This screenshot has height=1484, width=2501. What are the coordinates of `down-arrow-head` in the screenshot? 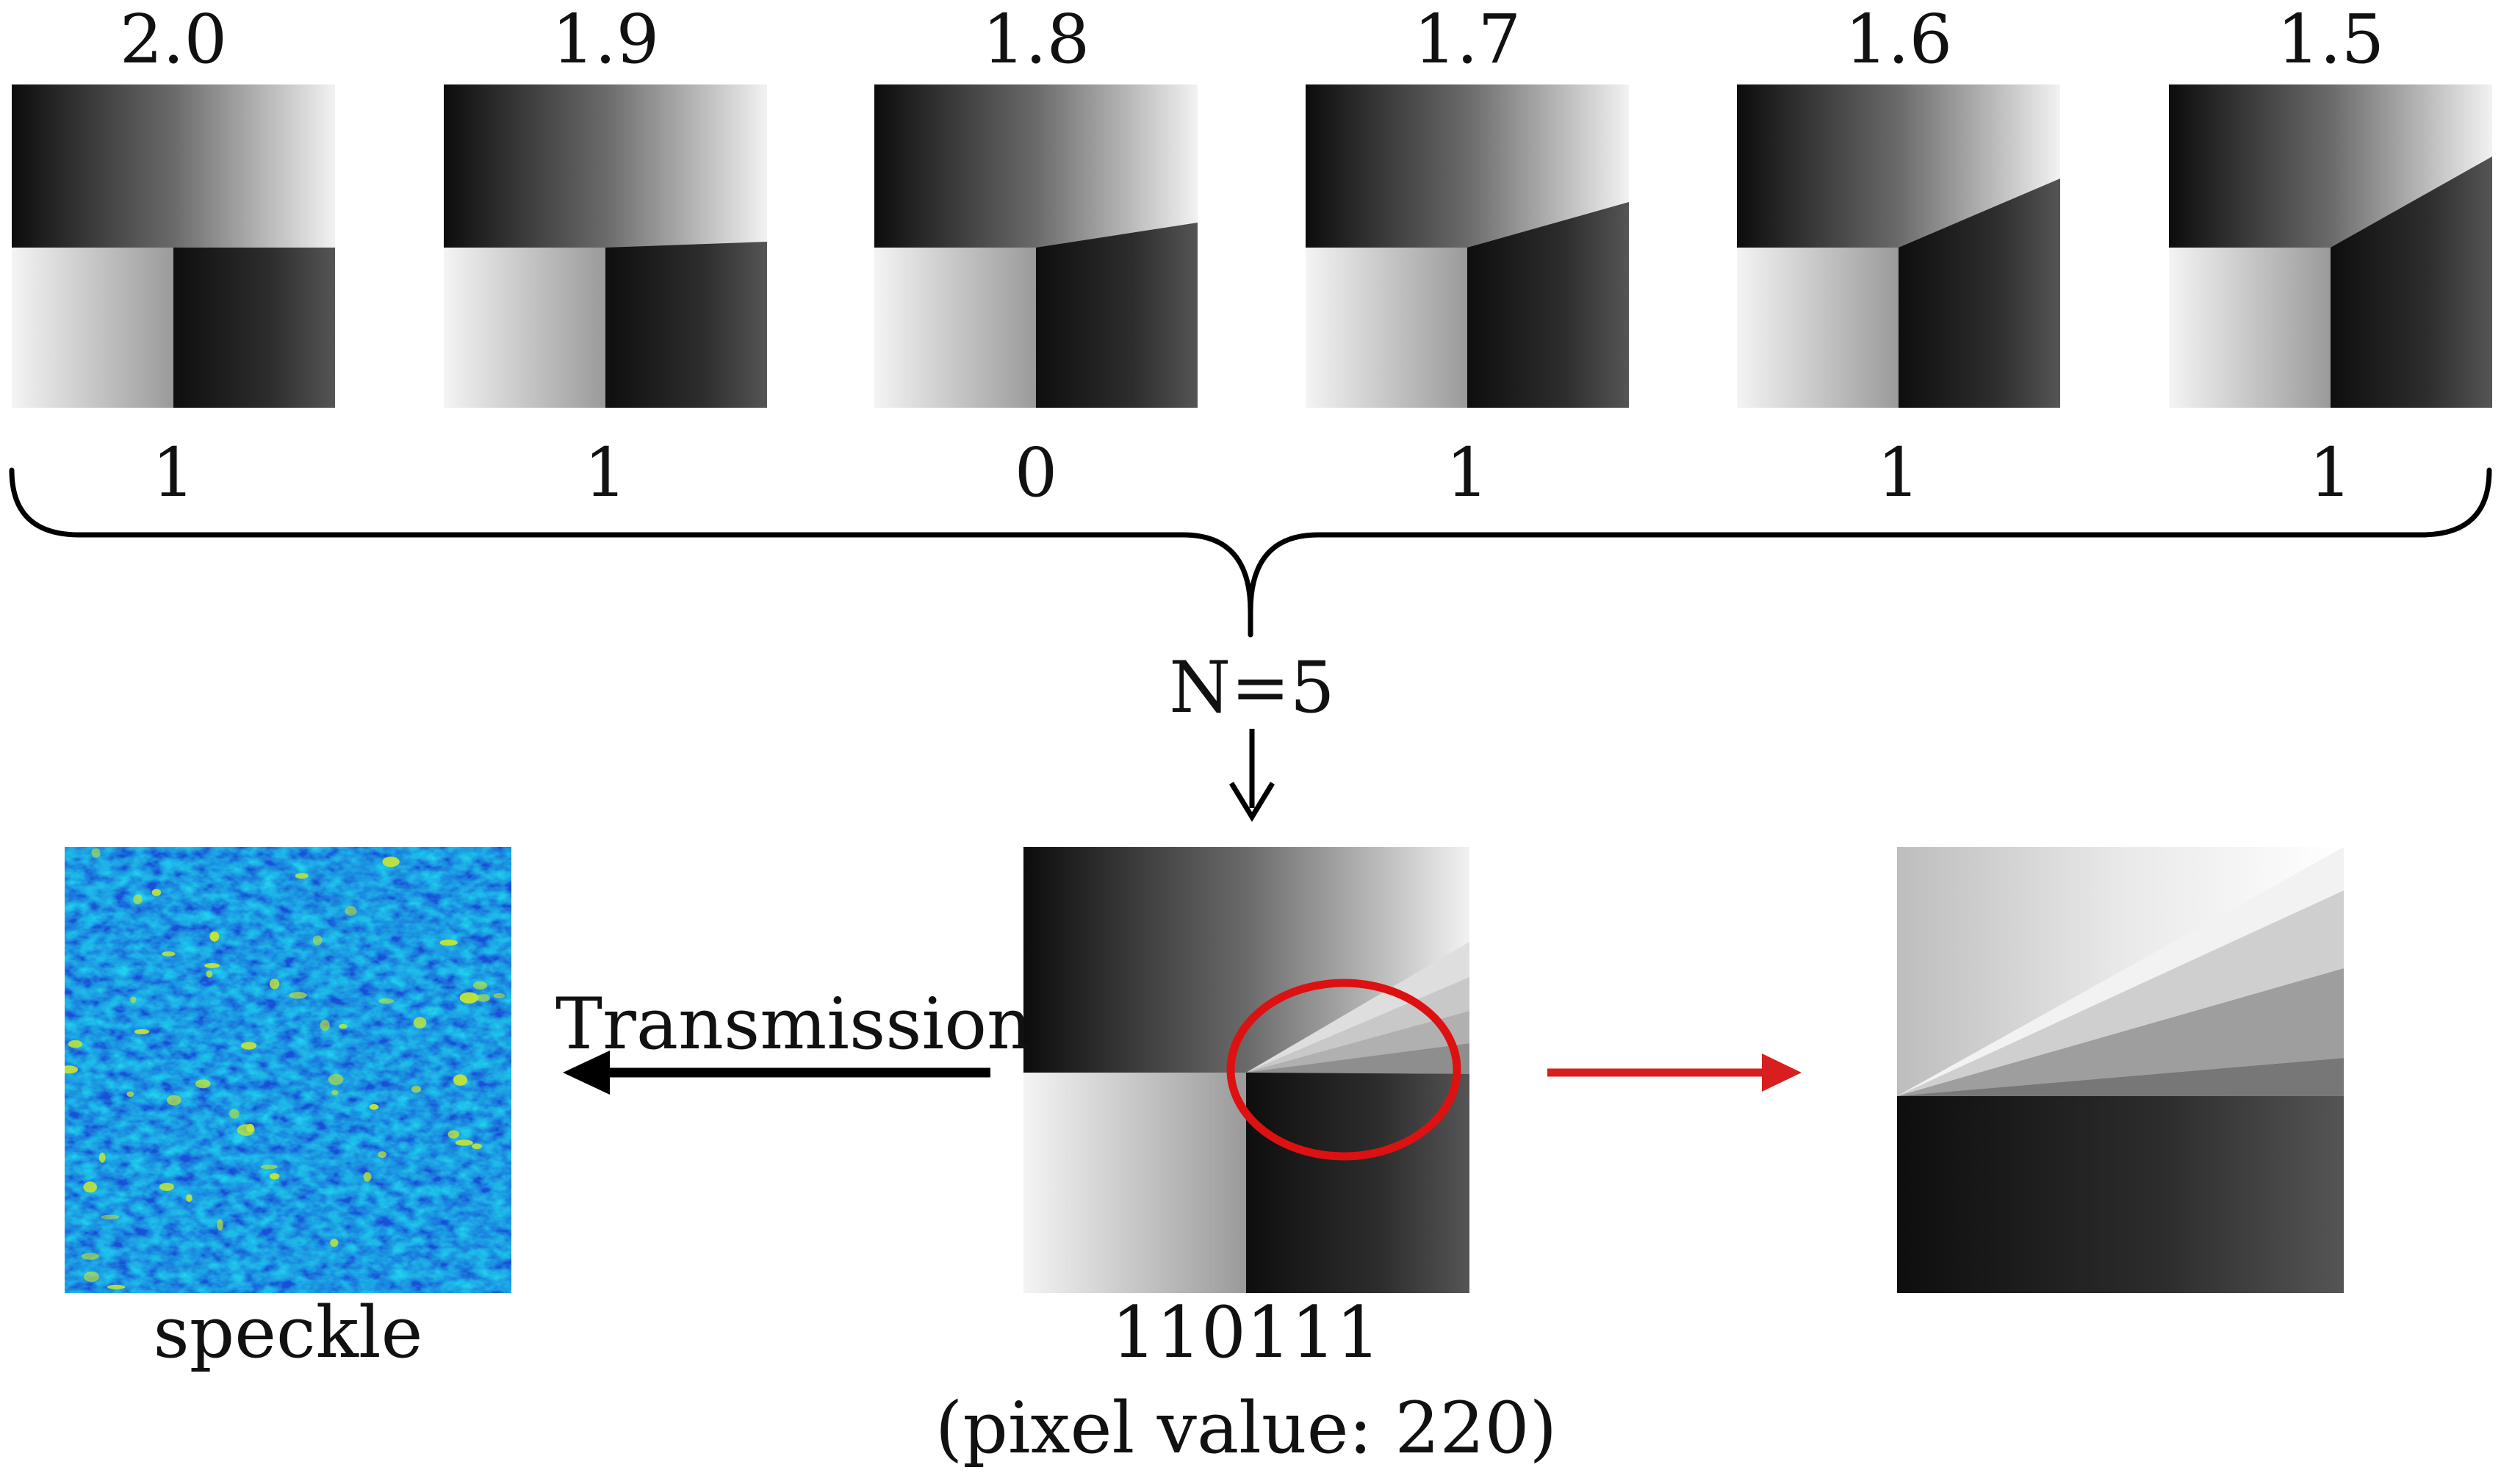 It's located at (1252, 802).